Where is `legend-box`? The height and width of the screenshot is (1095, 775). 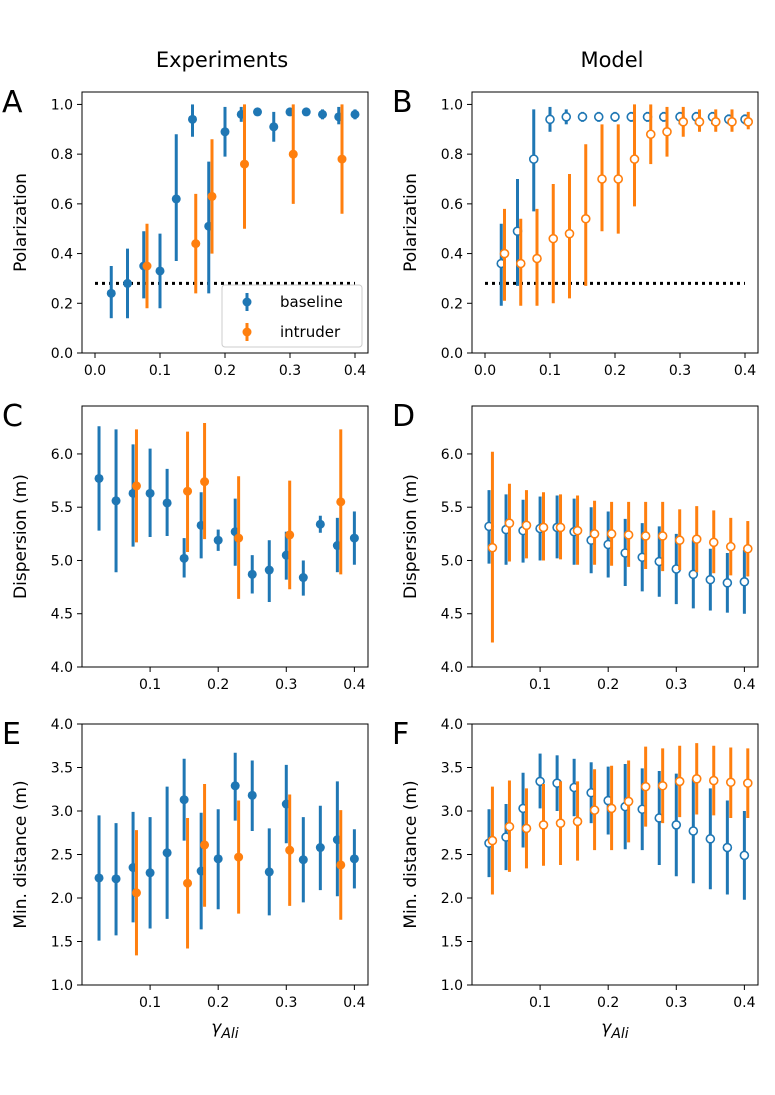
legend-box is located at coordinates (292, 316).